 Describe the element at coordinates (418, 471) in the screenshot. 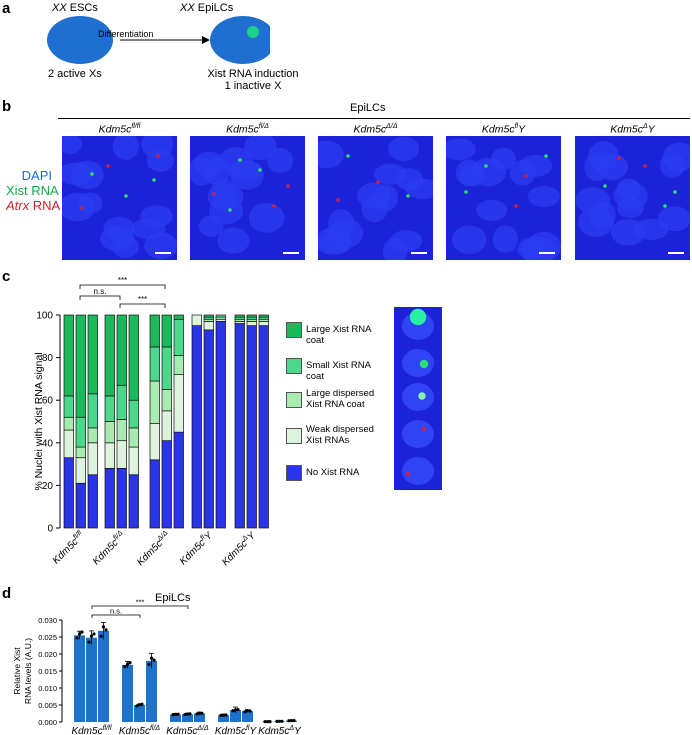

I see `example-nucleus` at that location.